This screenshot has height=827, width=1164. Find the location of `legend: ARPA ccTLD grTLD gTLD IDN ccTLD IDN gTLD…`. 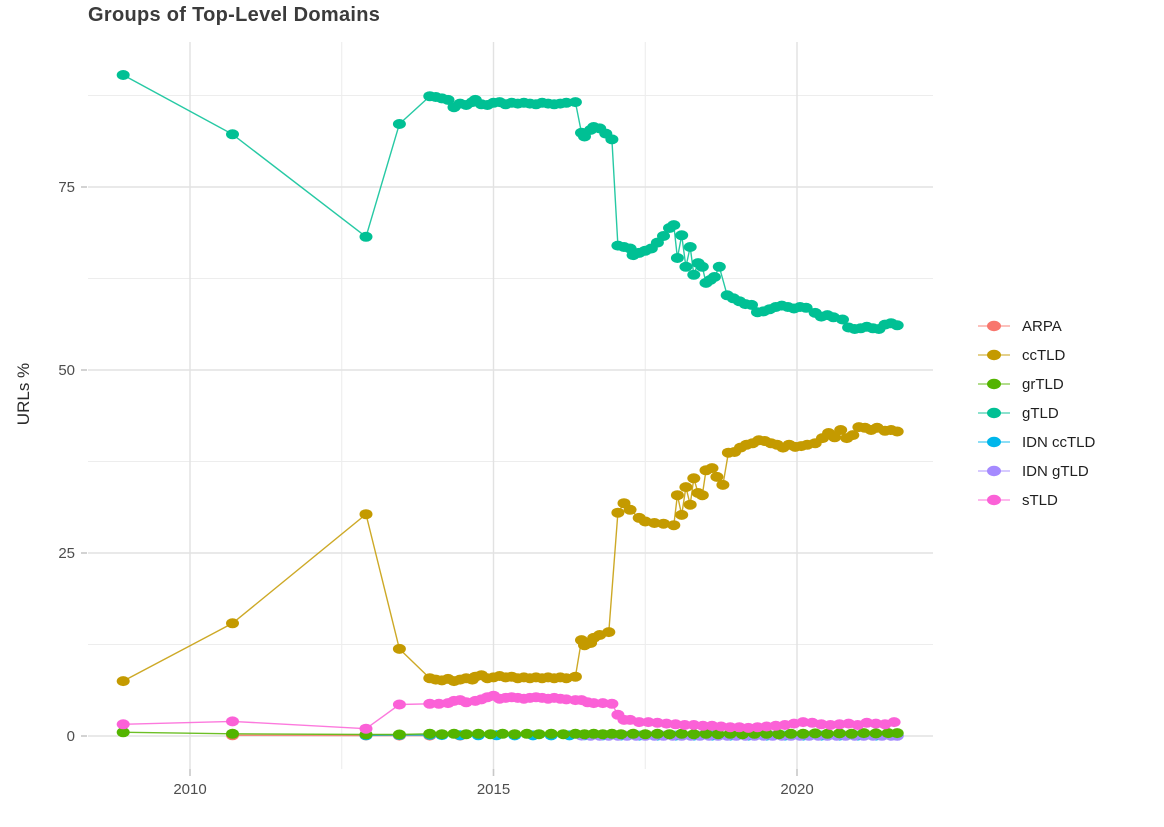

legend: ARPA ccTLD grTLD gTLD IDN ccTLD IDN gTLD… is located at coordinates (1035, 419).